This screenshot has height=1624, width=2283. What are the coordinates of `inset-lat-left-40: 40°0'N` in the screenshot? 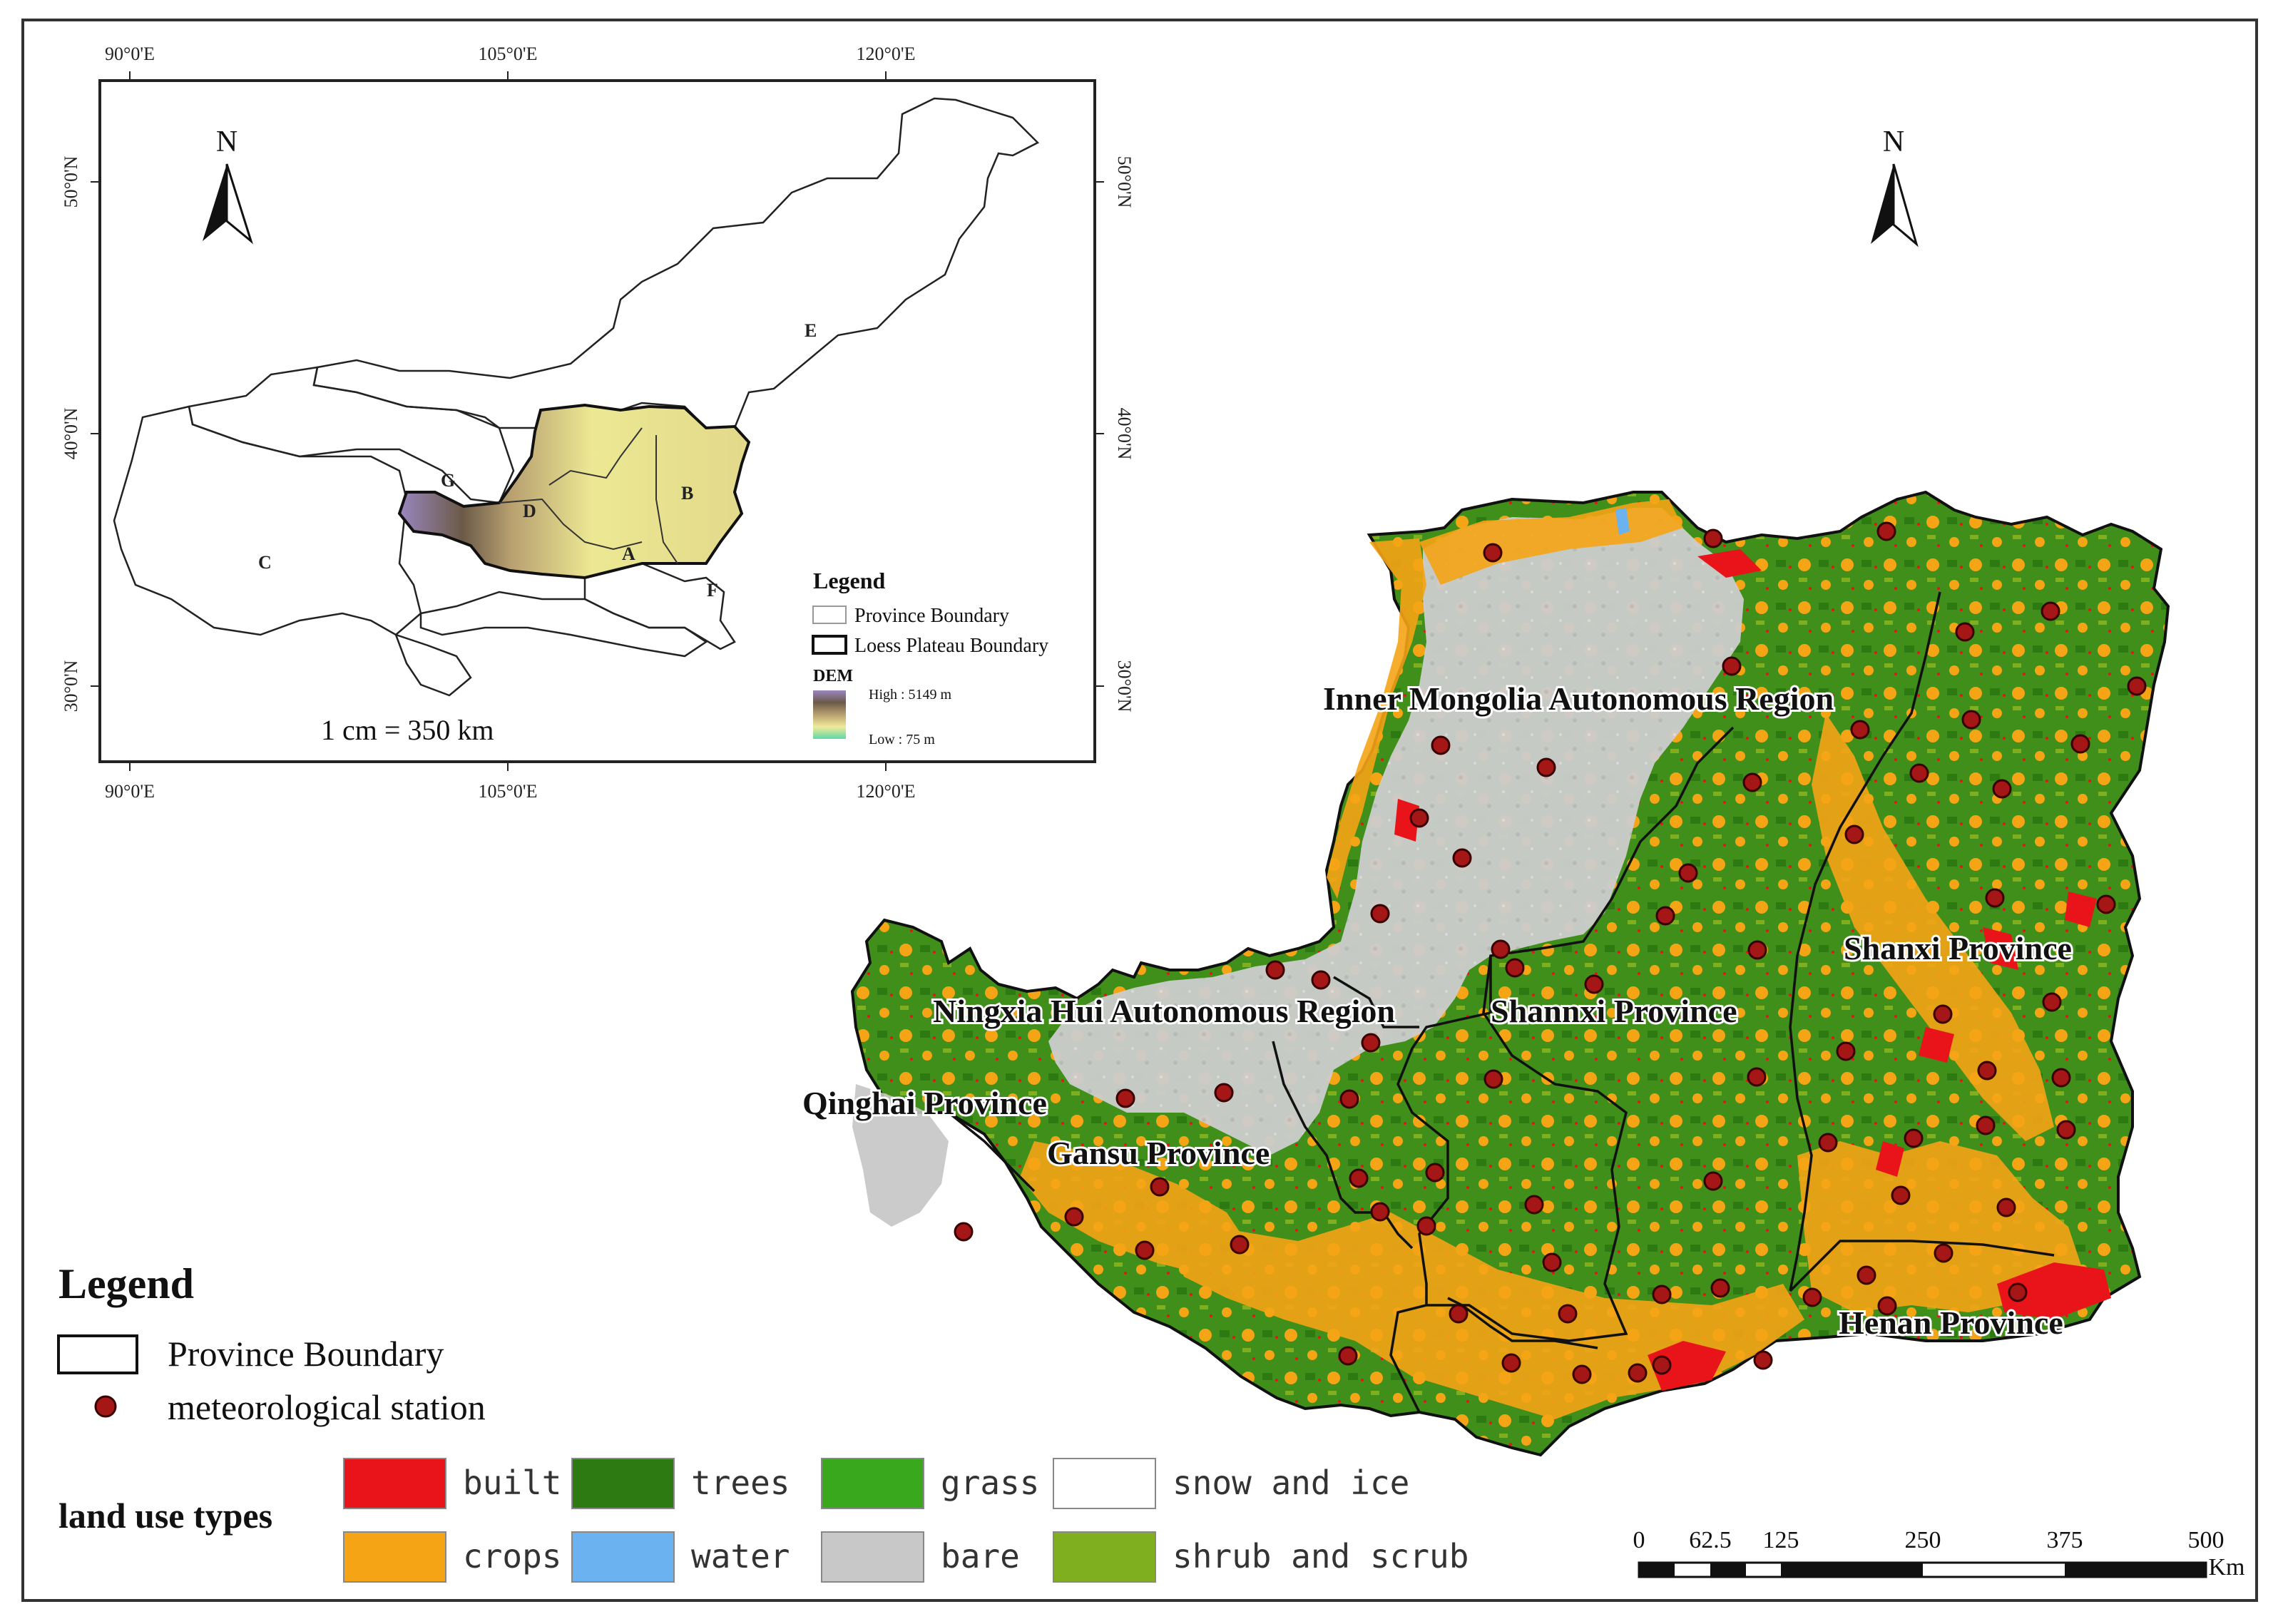 It's located at (71, 433).